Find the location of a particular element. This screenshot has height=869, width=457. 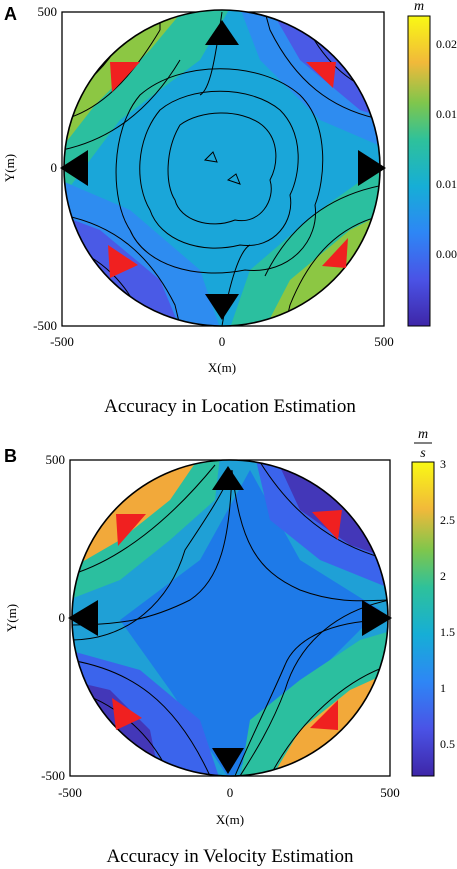

sensor-red-br-a is located at coordinates (335, 253).